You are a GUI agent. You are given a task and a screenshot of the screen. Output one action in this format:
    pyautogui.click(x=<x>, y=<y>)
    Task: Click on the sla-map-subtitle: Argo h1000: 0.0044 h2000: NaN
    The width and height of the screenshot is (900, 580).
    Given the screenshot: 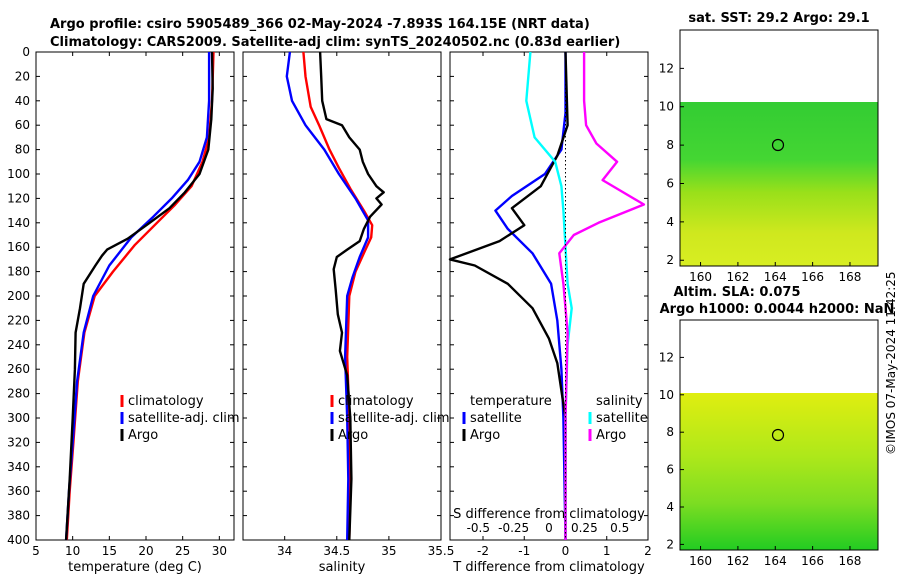 What is the action you would take?
    pyautogui.click(x=777, y=309)
    